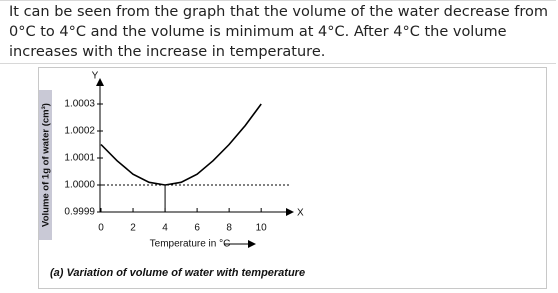  What do you see at coordinates (300, 213) in the screenshot?
I see `x-axis-letter: X` at bounding box center [300, 213].